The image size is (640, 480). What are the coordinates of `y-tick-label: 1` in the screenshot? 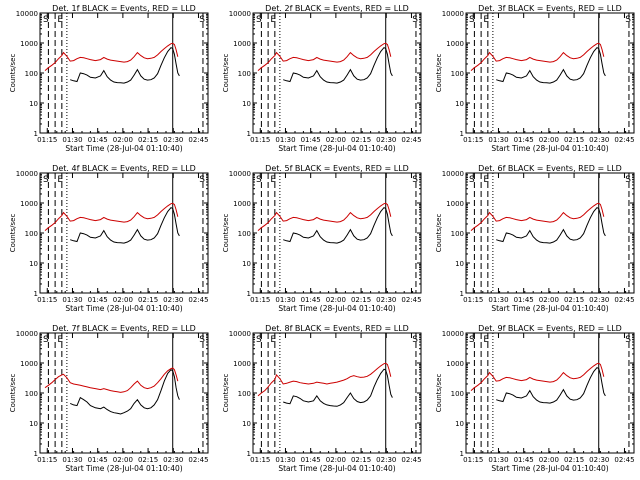 It's located at (249, 454).